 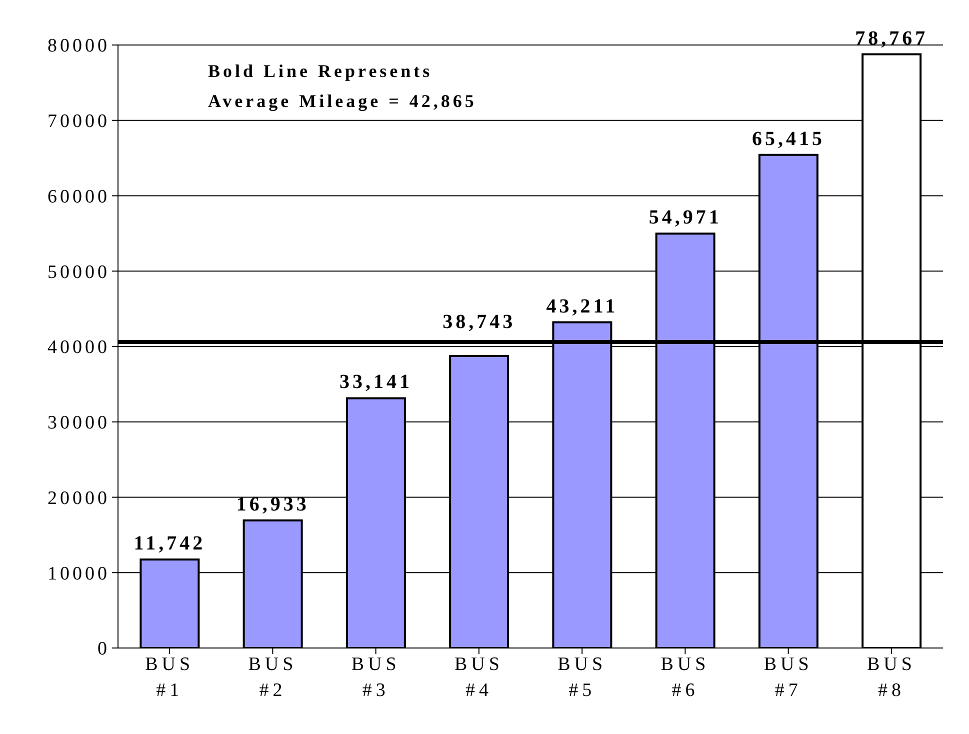 I want to click on x-tick-label: BUS #3, so click(x=375, y=677).